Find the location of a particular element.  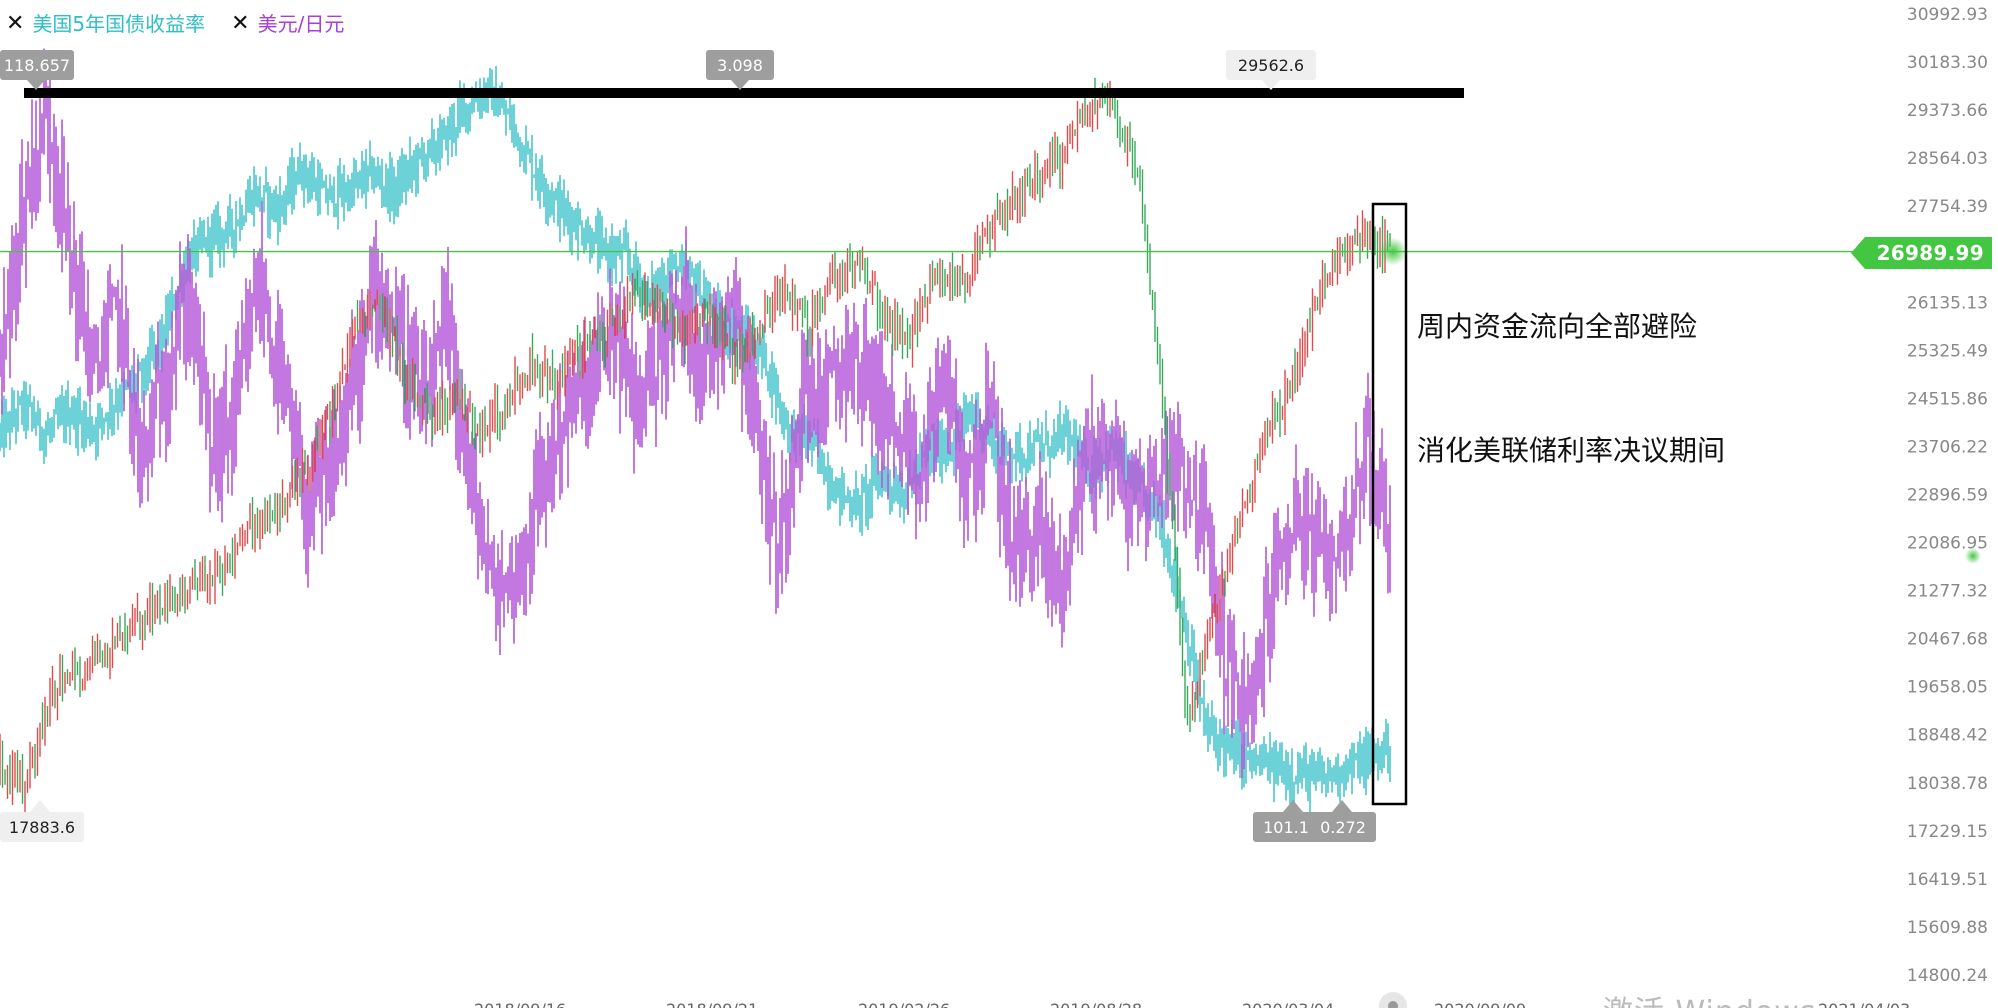

y-tick-label: 15609.88 is located at coordinates (1947, 928).